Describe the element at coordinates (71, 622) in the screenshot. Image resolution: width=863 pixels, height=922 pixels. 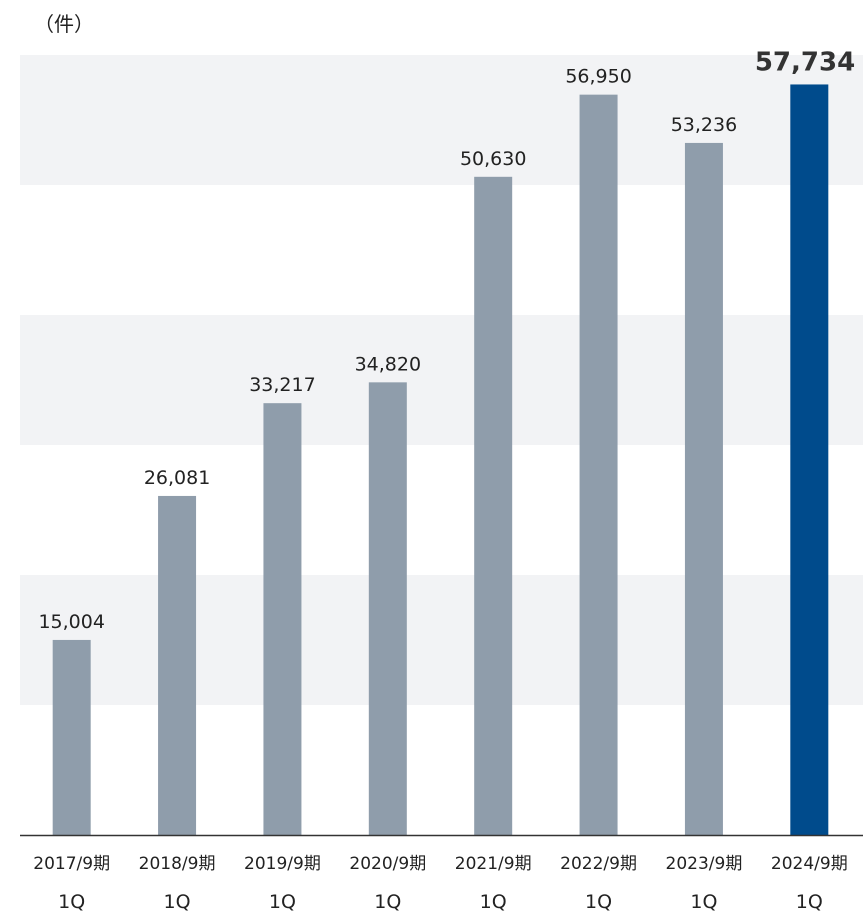
I see `data-label: 15,004` at that location.